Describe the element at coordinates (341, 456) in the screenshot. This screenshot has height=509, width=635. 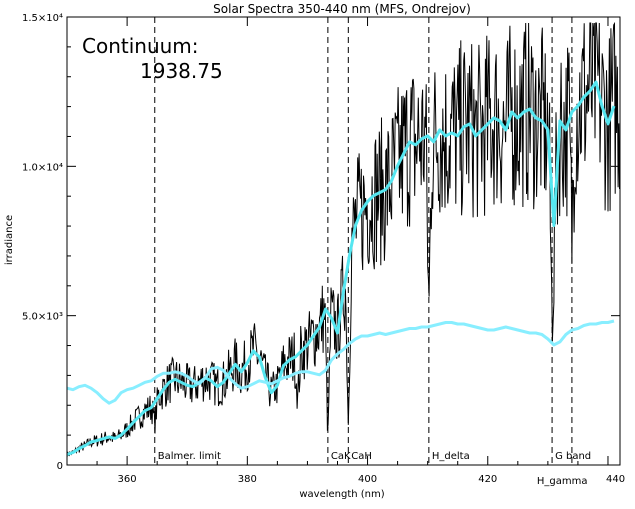
I see `marker-label: CaK` at that location.